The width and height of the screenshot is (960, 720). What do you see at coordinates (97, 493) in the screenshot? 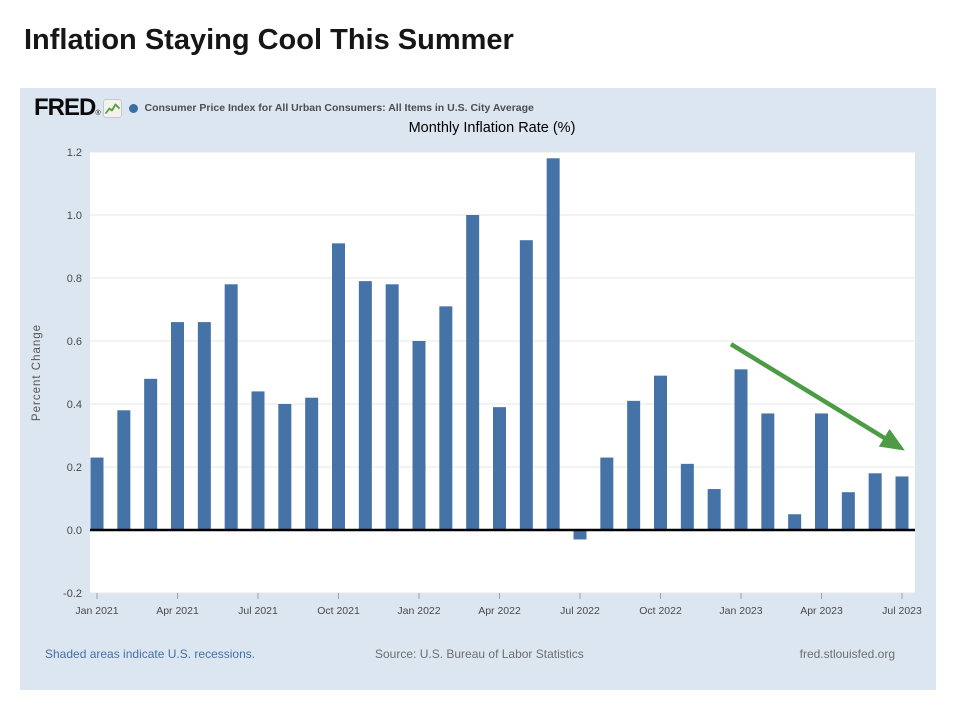
I see `bar-jan-2021` at bounding box center [97, 493].